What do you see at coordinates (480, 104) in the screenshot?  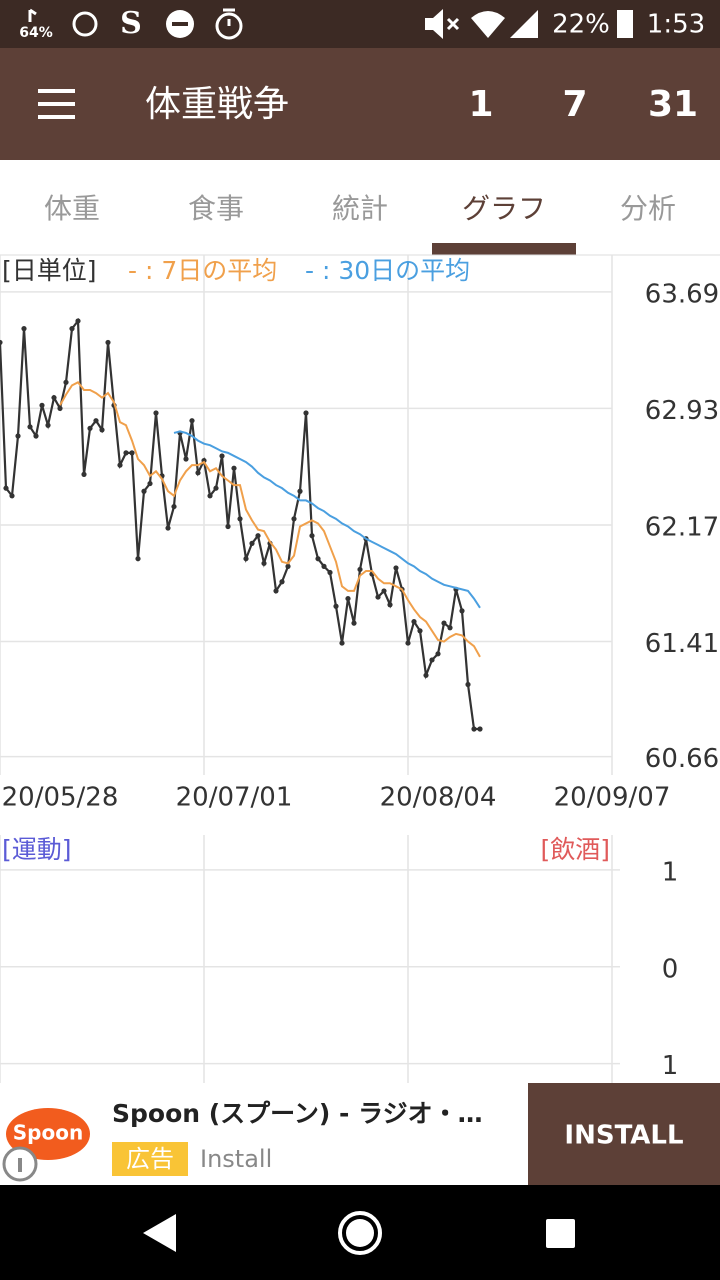 I see `counter: 1` at bounding box center [480, 104].